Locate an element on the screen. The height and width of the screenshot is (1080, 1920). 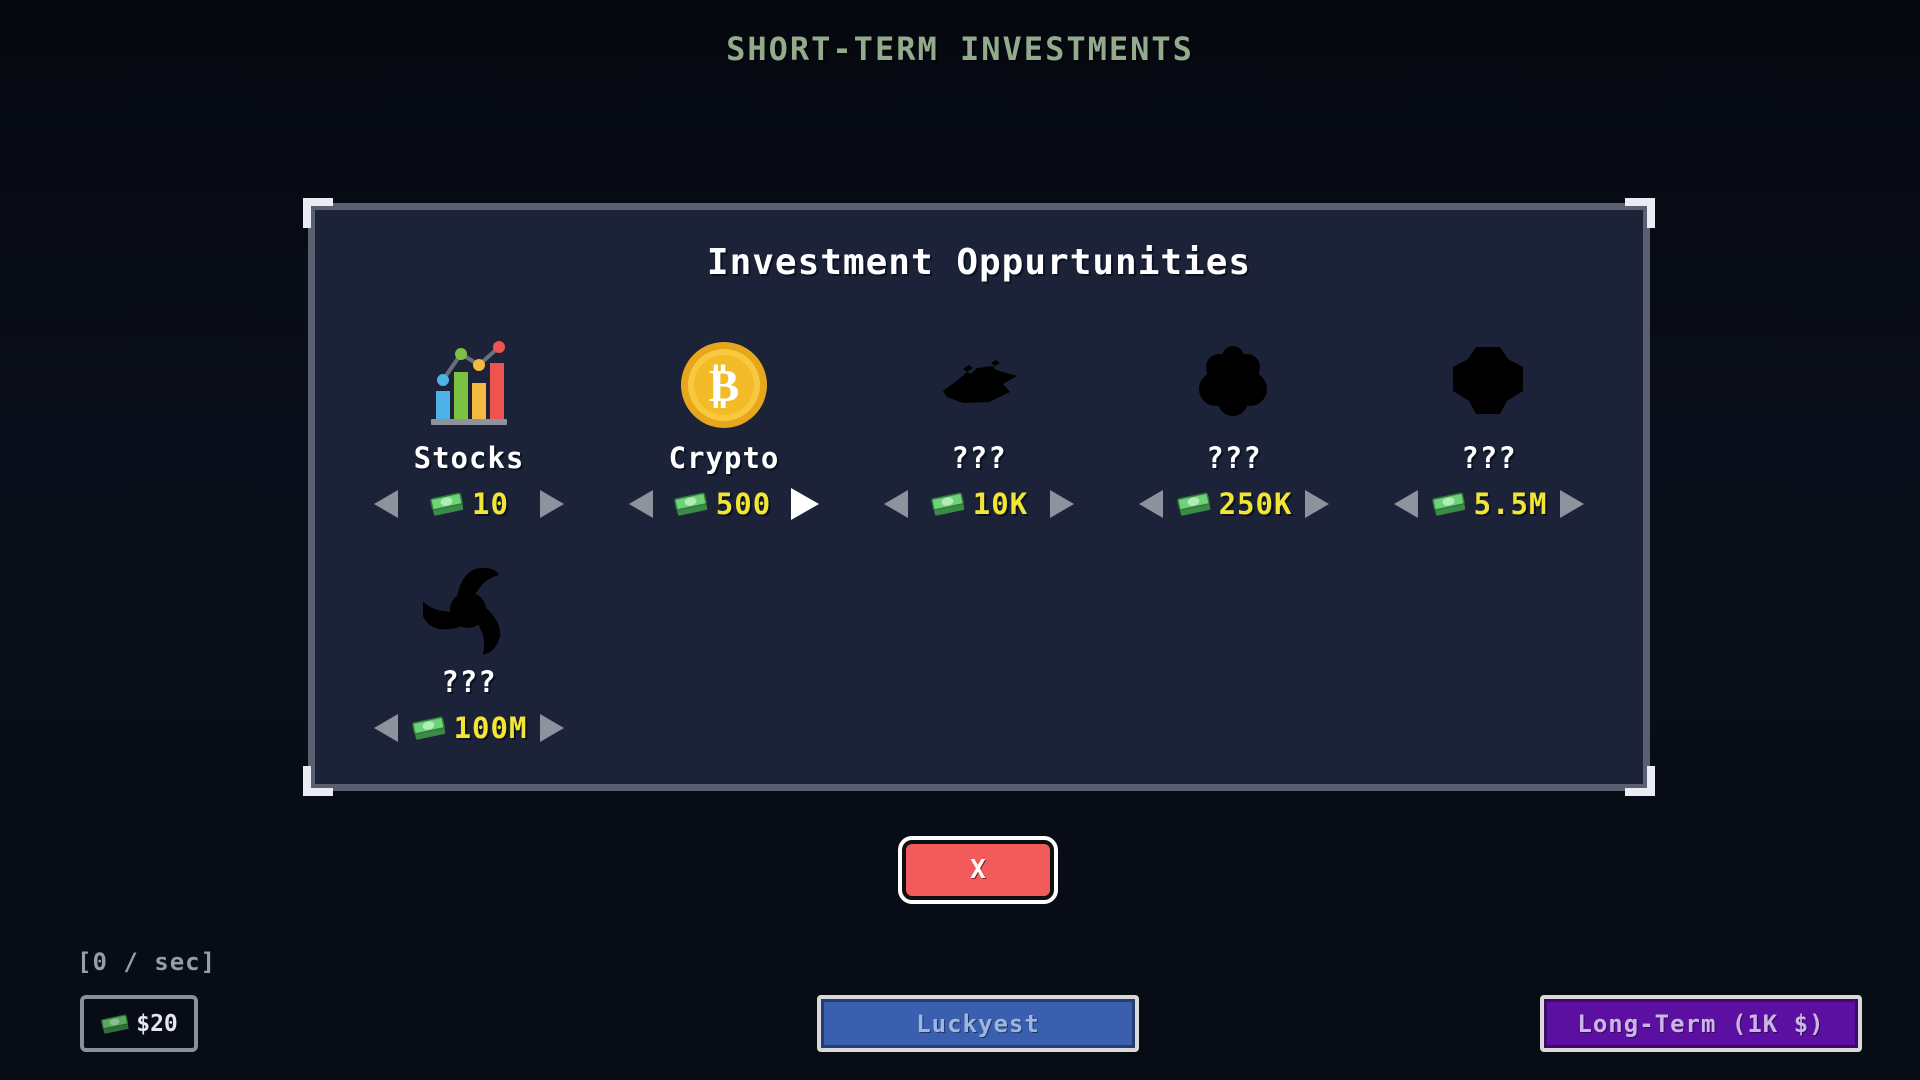
mystery-blob-icon is located at coordinates (1233, 381).